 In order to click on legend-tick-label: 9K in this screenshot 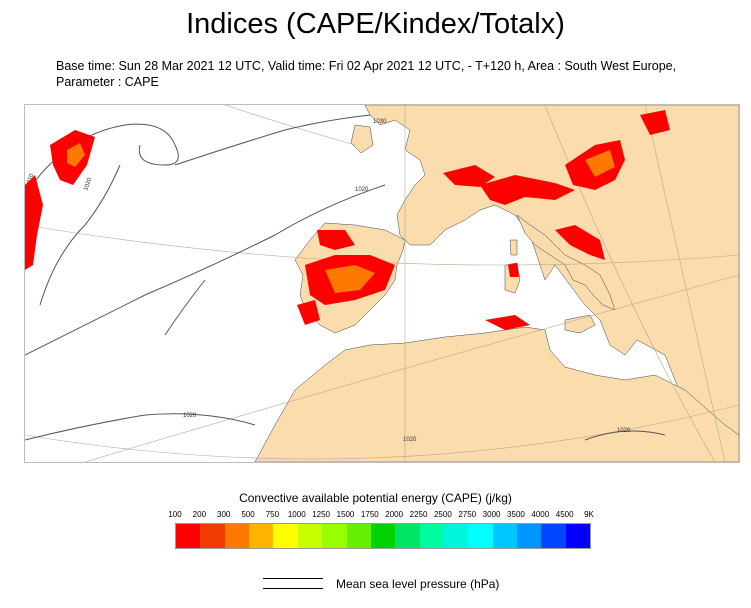, I will do `click(589, 514)`.